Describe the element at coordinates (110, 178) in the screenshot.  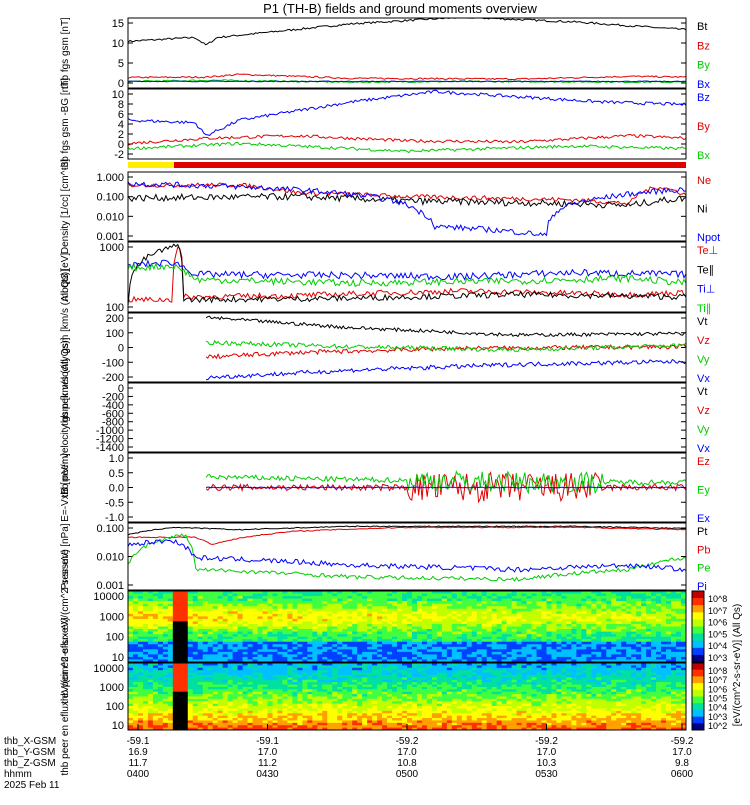
I see `y-tick-label: 1.000` at that location.